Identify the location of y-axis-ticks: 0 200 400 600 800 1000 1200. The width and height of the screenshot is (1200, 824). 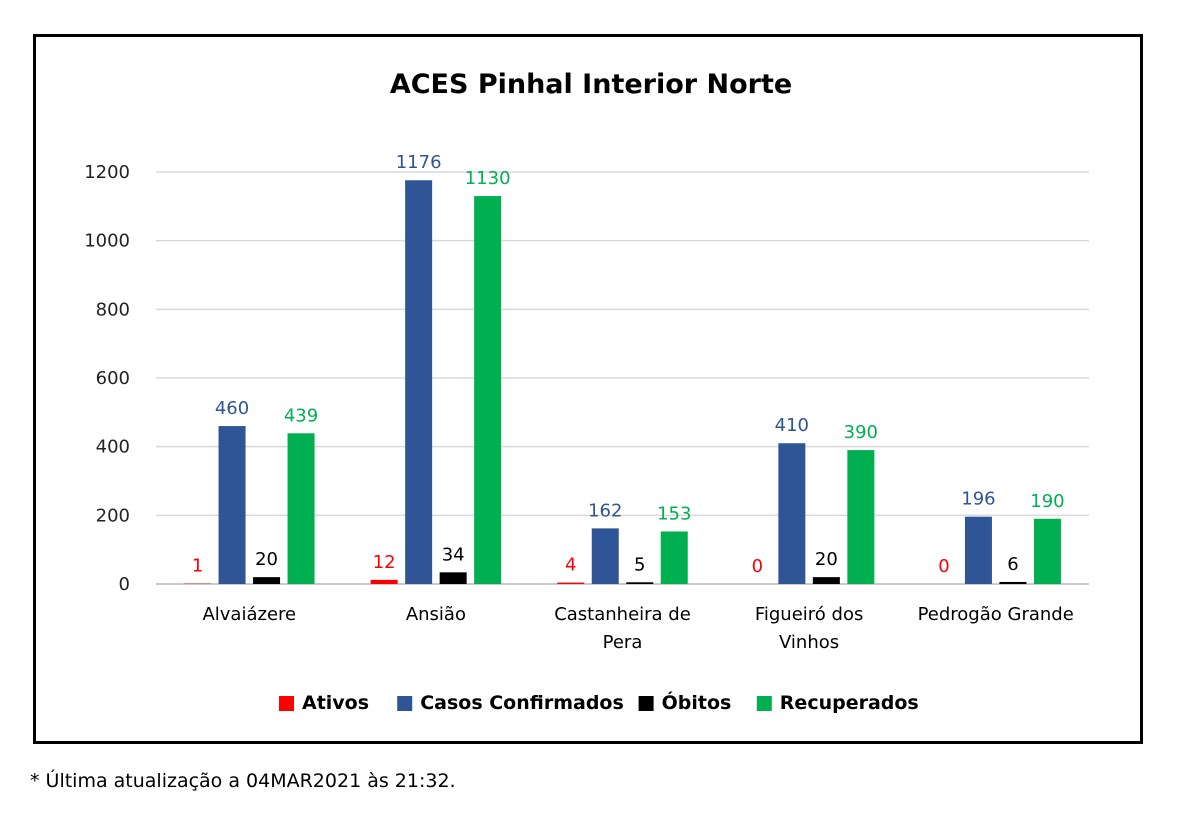
(107, 378).